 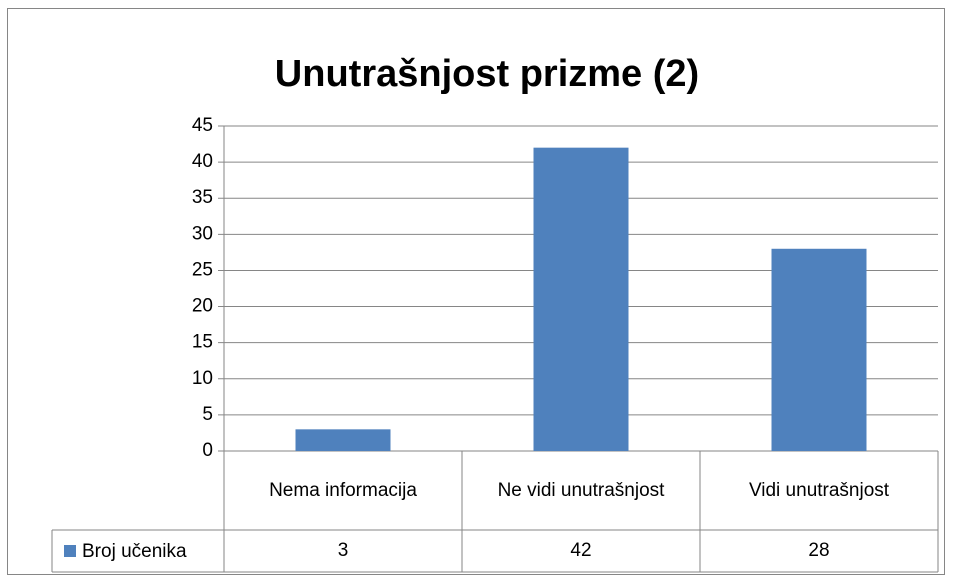 I want to click on y-tick-label: 0, so click(x=207, y=450).